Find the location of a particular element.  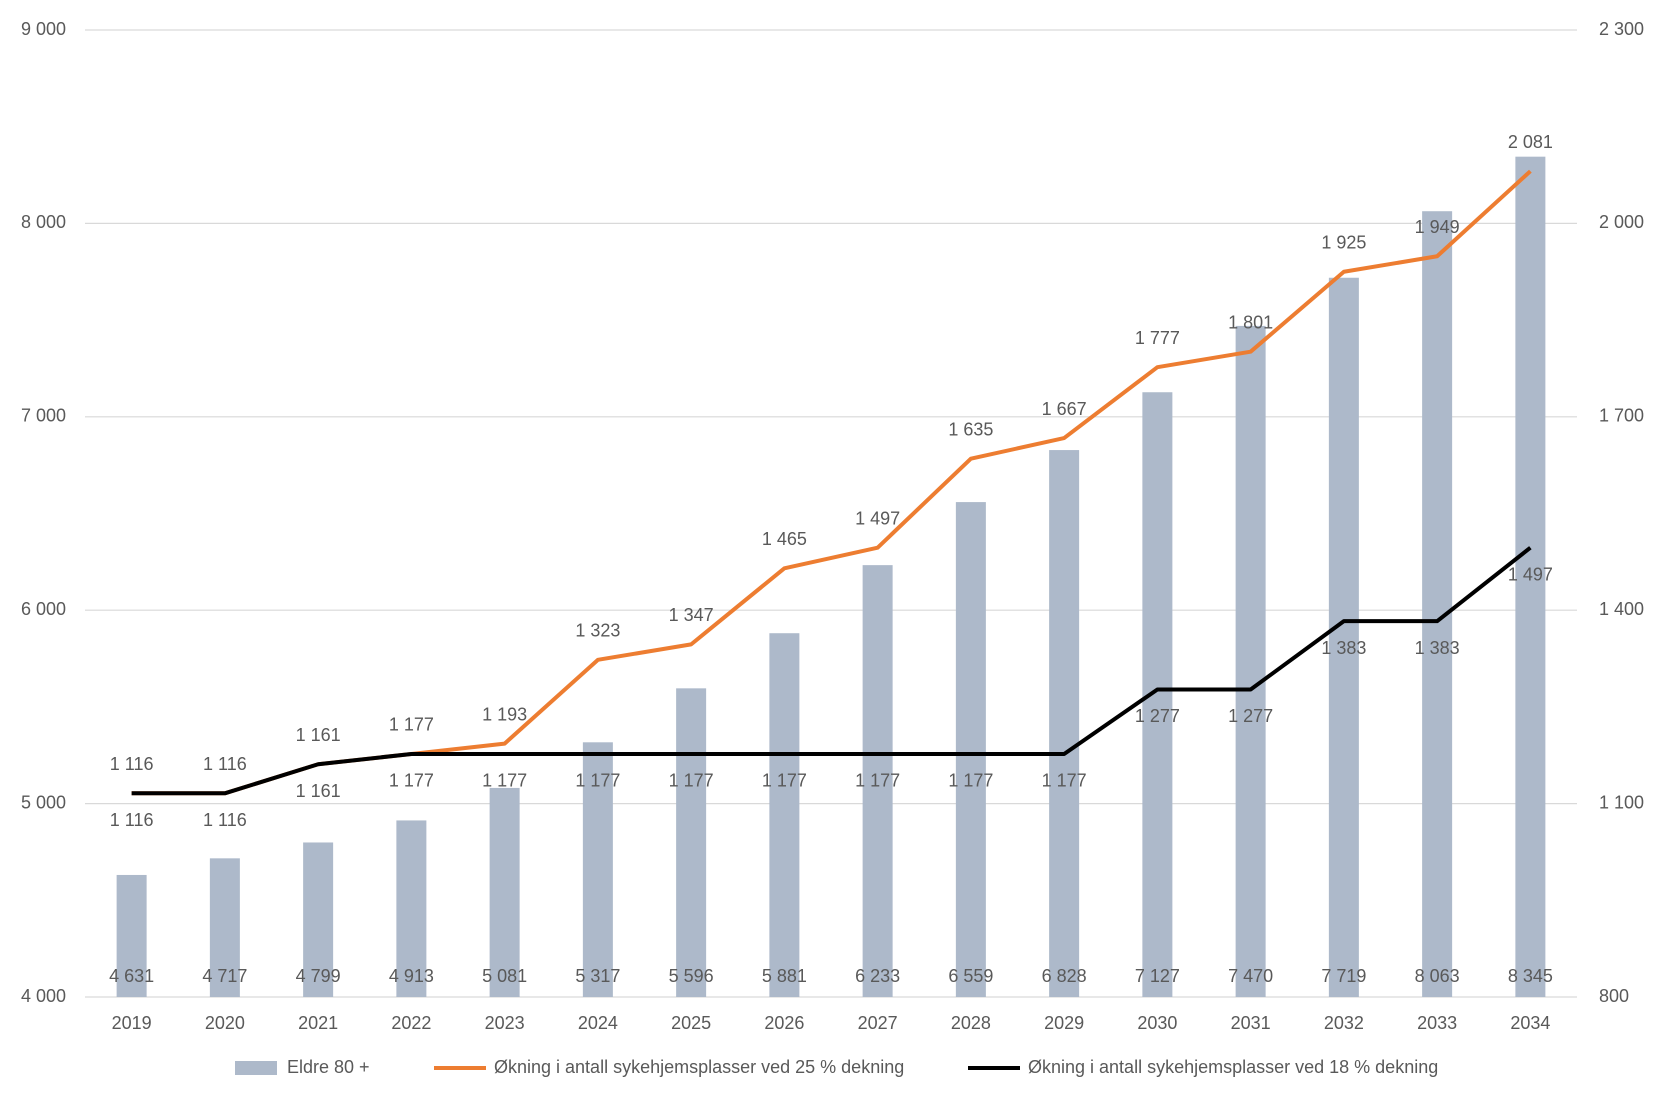

x-tick-label: 2021 is located at coordinates (318, 1023).